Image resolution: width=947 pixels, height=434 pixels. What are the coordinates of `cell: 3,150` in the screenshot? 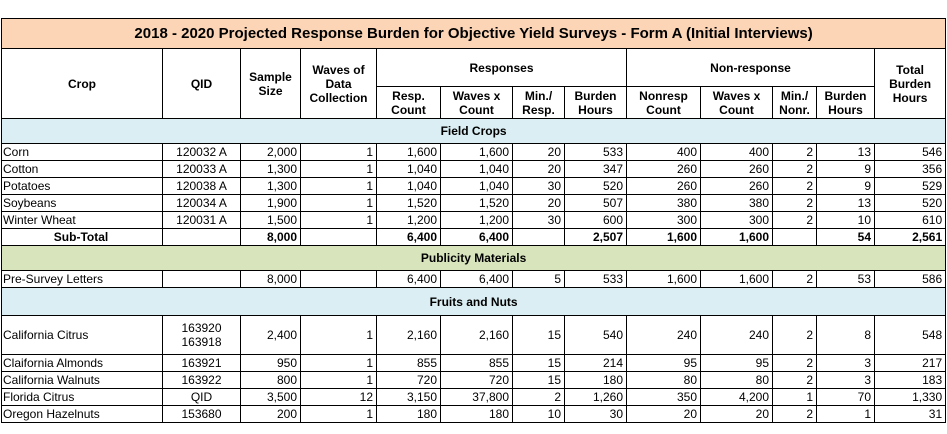 It's located at (408, 397).